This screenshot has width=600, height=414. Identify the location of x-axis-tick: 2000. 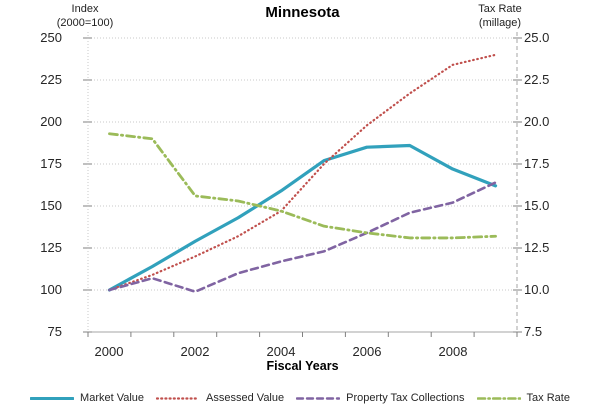
(109, 351).